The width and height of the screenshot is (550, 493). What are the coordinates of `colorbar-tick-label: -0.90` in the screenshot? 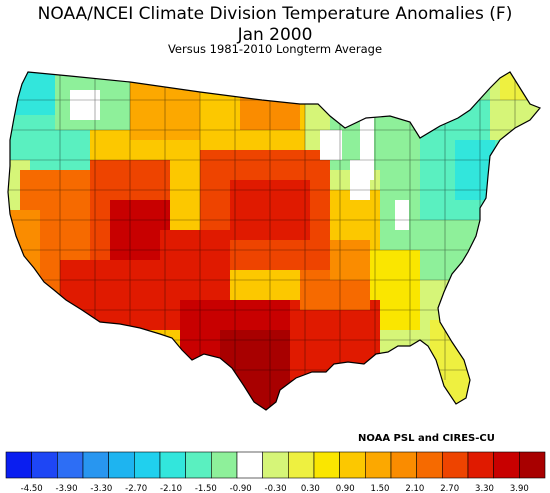 It's located at (241, 488).